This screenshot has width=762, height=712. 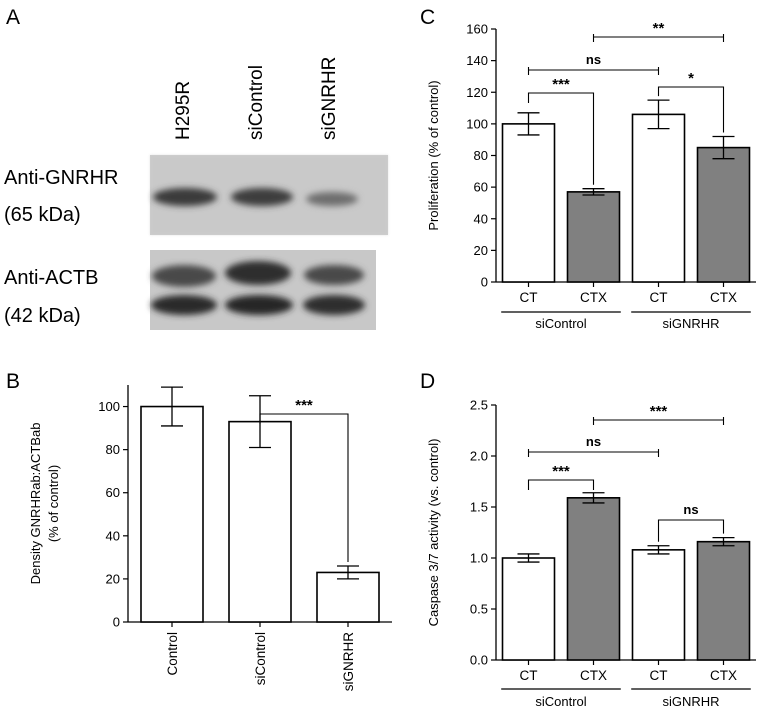 What do you see at coordinates (256, 102) in the screenshot?
I see `blot-lane-label-sicontrol: siControl` at bounding box center [256, 102].